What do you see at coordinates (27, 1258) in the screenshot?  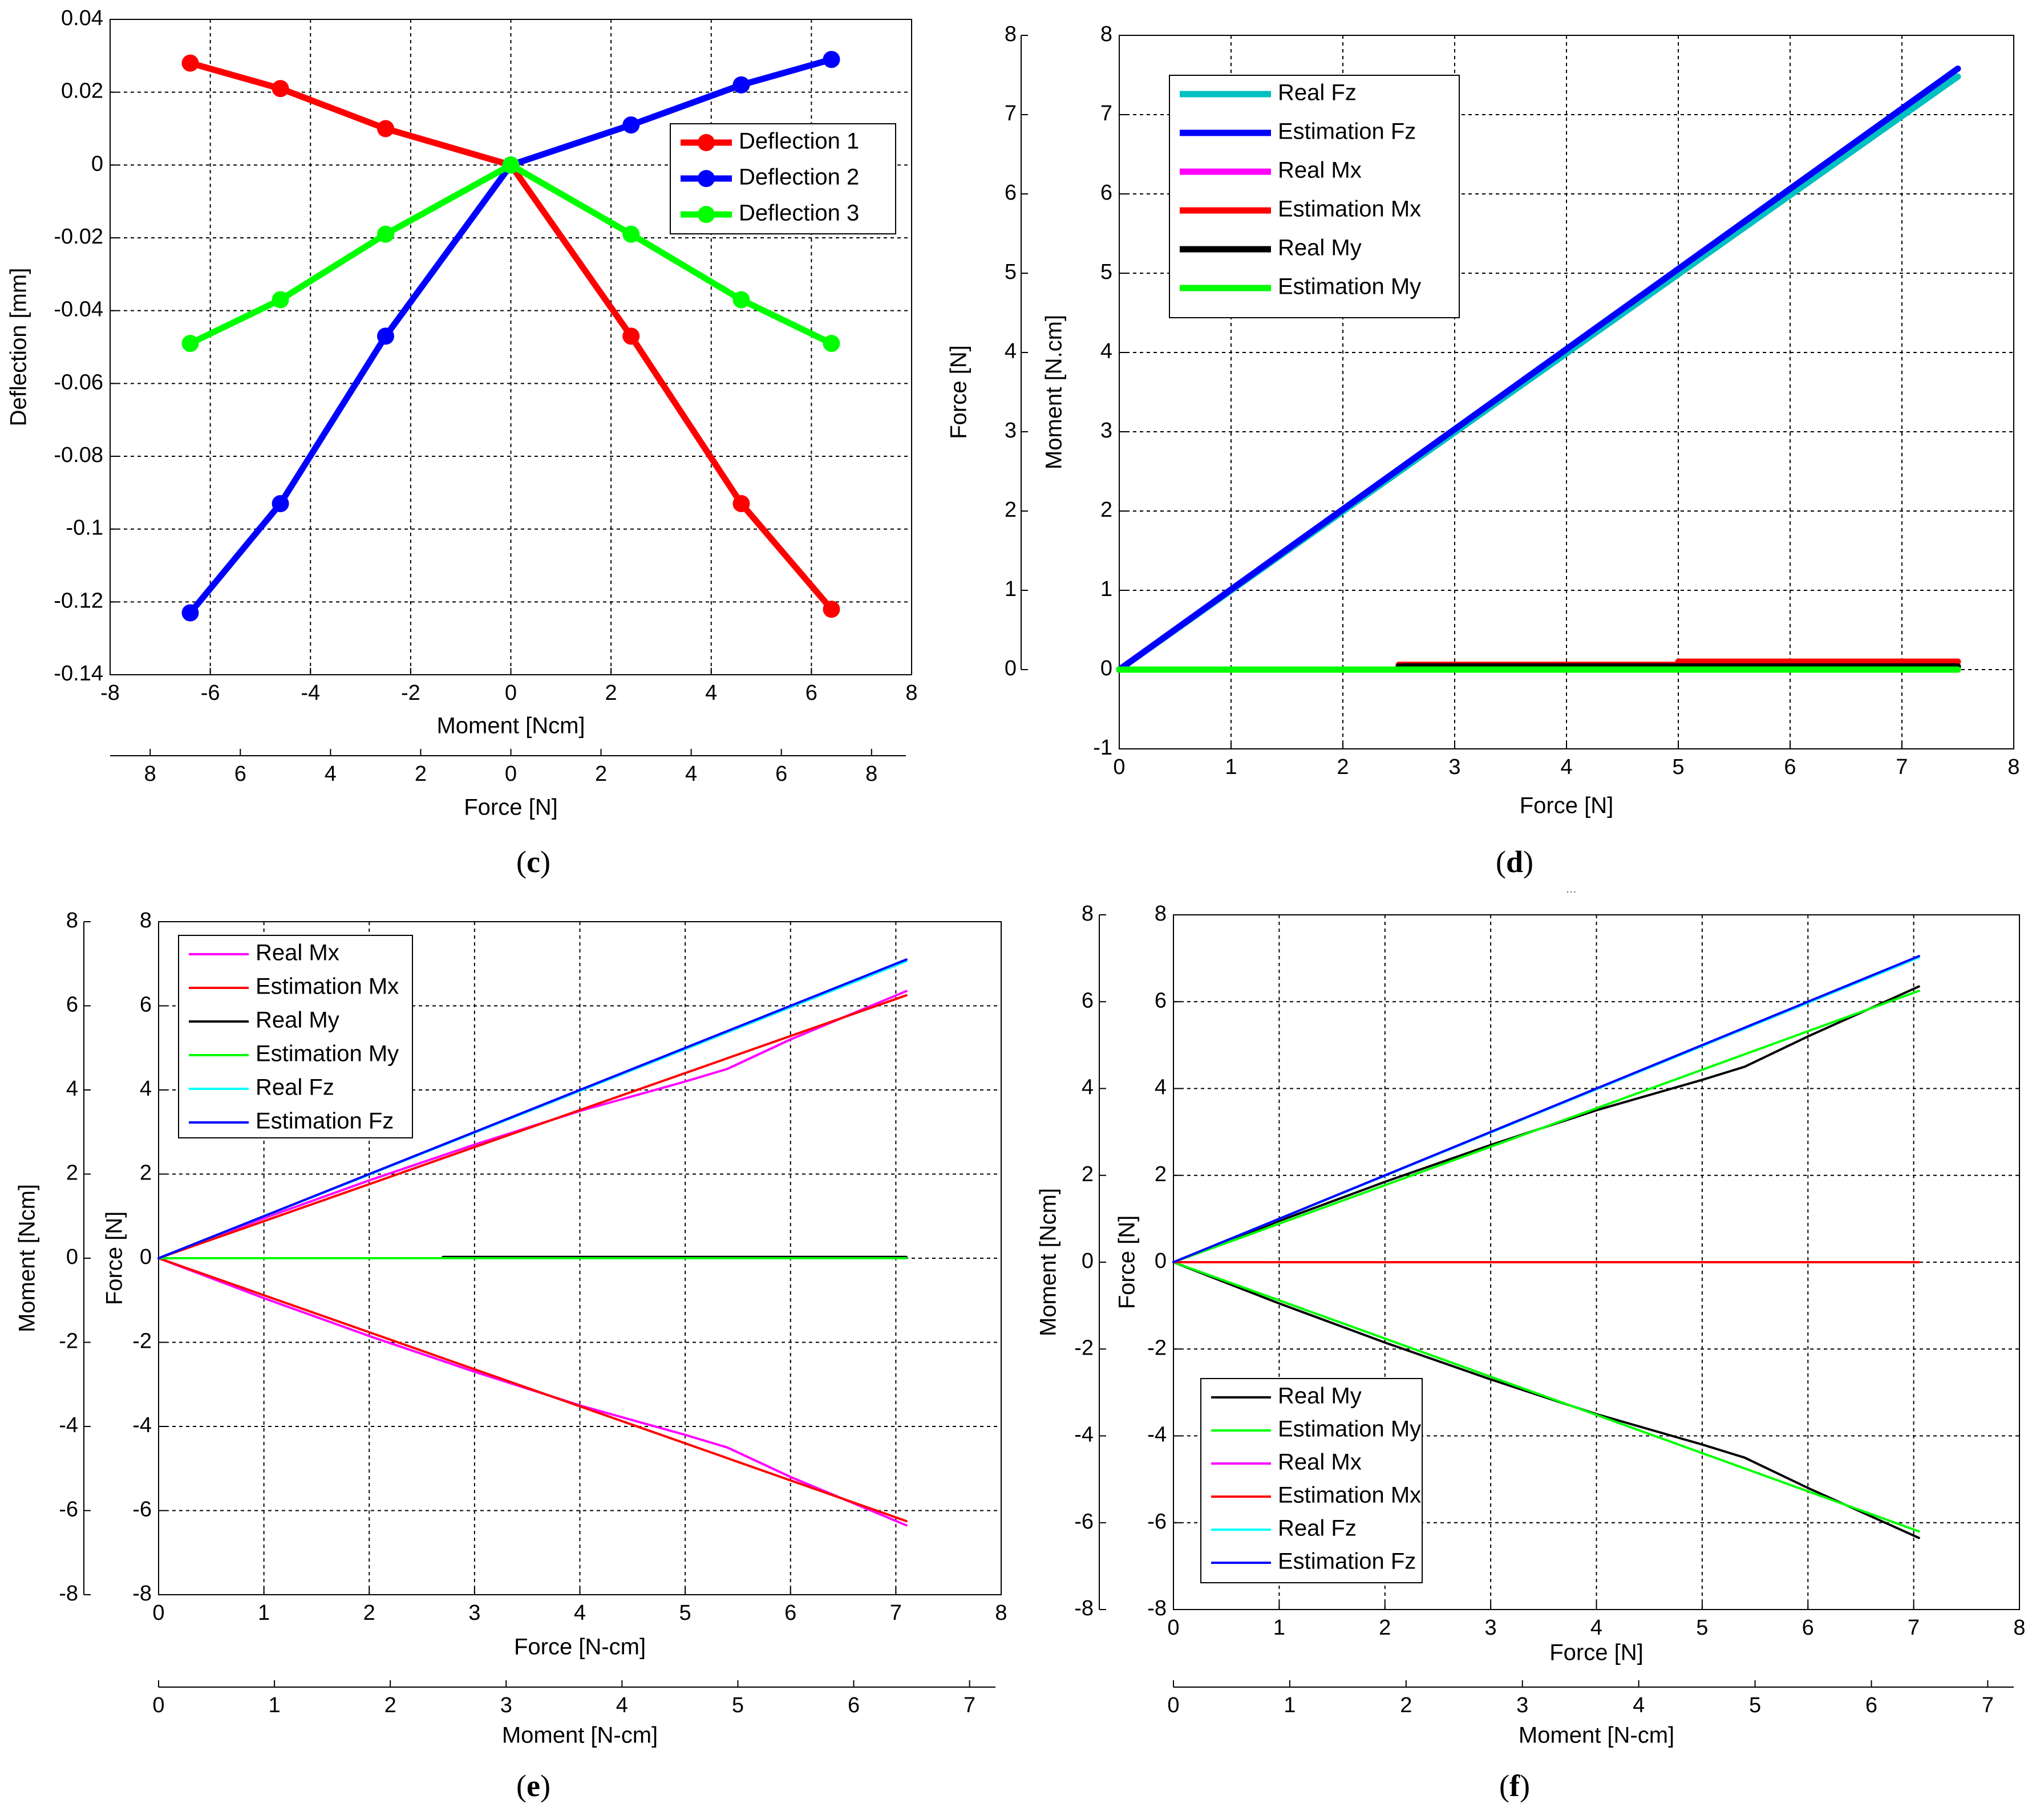 I see `e-ylabel: Moment [Ncm]` at bounding box center [27, 1258].